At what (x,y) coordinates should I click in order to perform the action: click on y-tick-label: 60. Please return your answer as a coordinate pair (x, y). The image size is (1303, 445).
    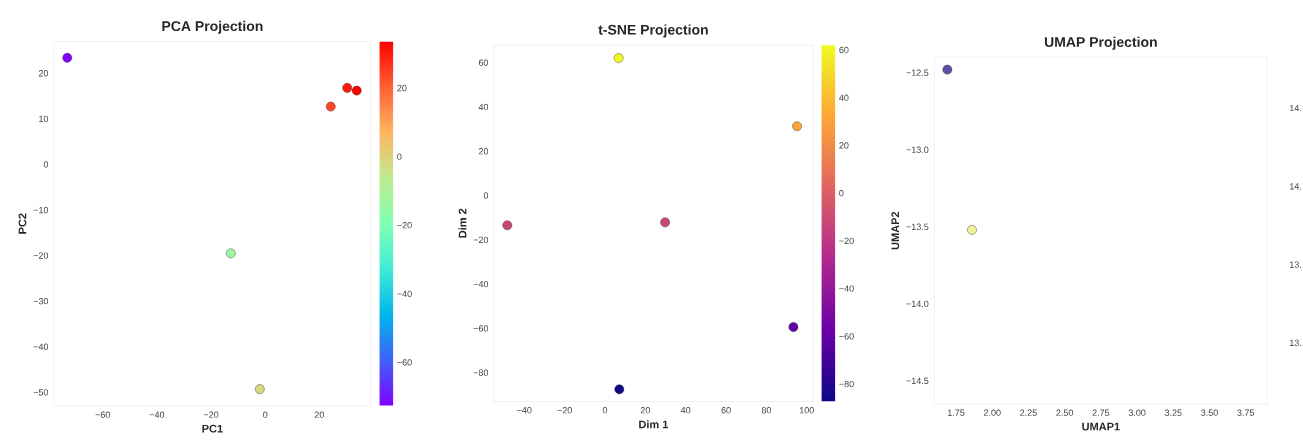
    Looking at the image, I should click on (483, 62).